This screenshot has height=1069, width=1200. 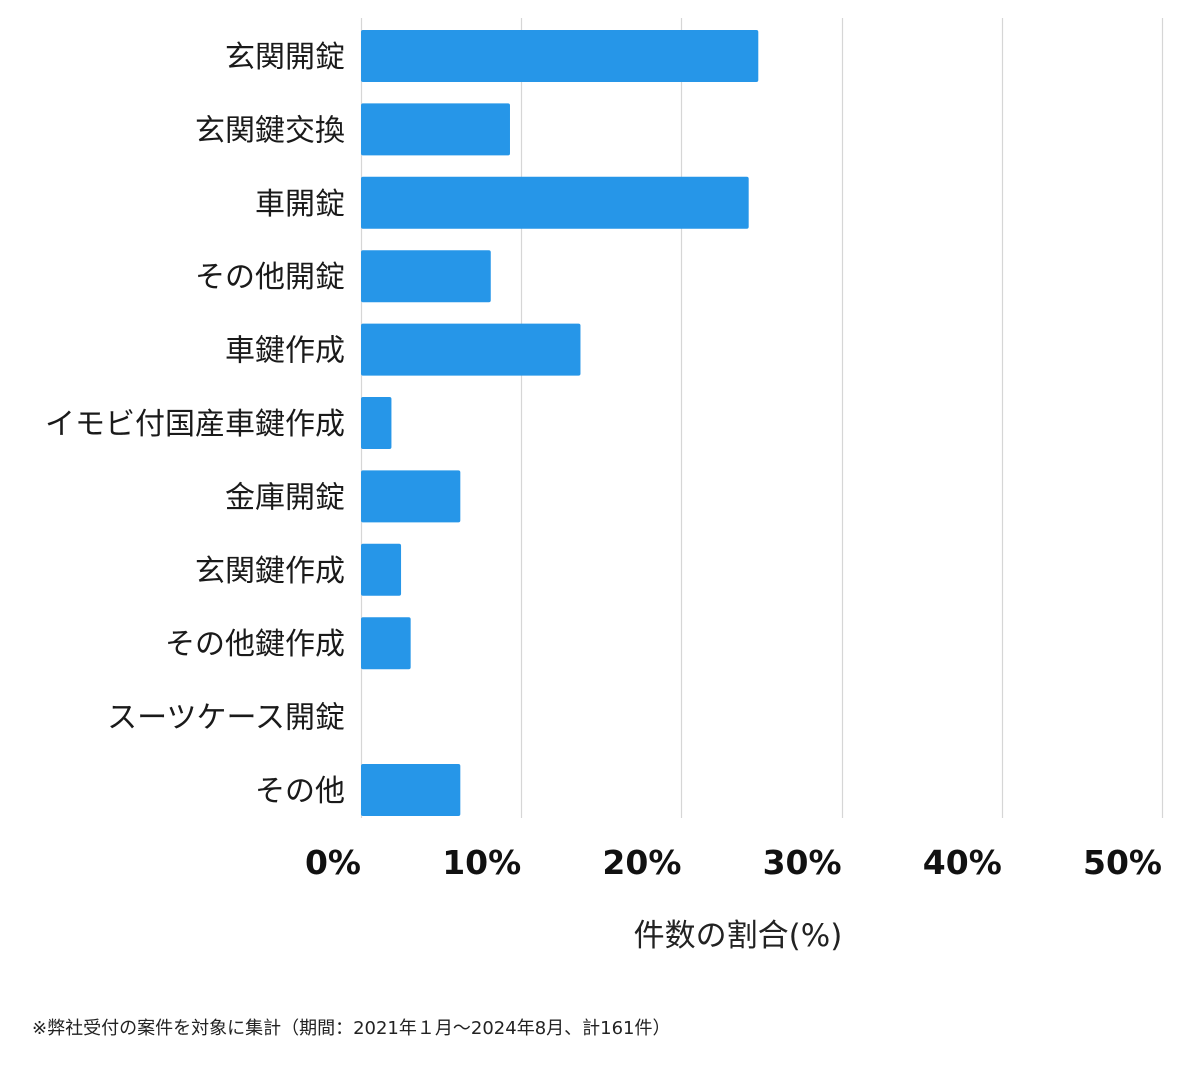 What do you see at coordinates (1122, 862) in the screenshot?
I see `x-tick-label: 50%` at bounding box center [1122, 862].